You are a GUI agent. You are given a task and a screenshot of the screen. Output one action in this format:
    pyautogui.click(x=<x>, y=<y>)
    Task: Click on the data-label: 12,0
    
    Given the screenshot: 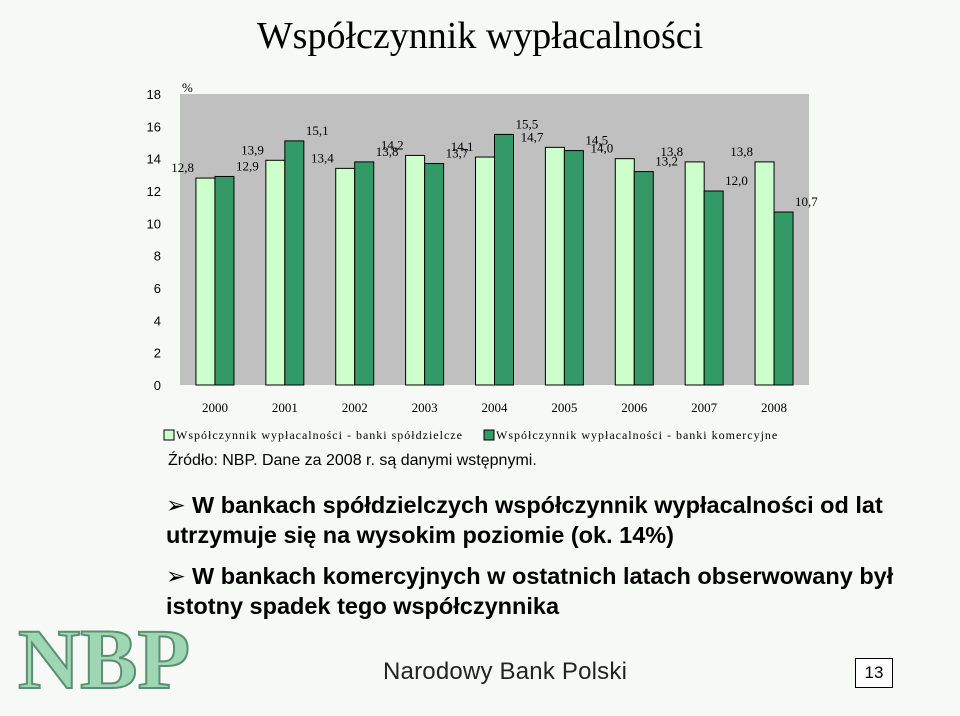 What is the action you would take?
    pyautogui.click(x=736, y=180)
    